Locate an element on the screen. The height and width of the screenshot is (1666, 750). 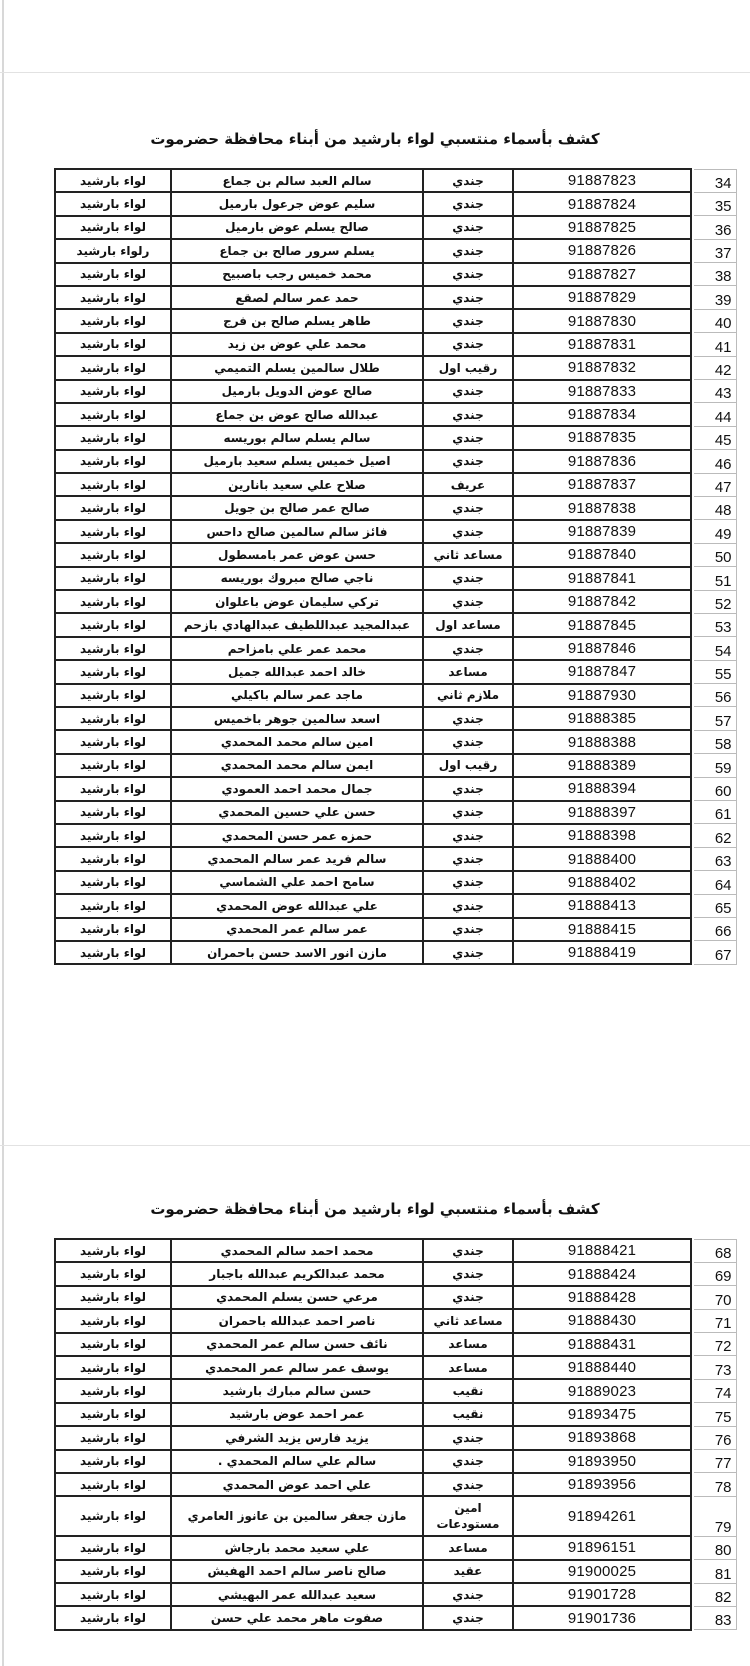
military-number-cell: 91887827 is located at coordinates (602, 274).